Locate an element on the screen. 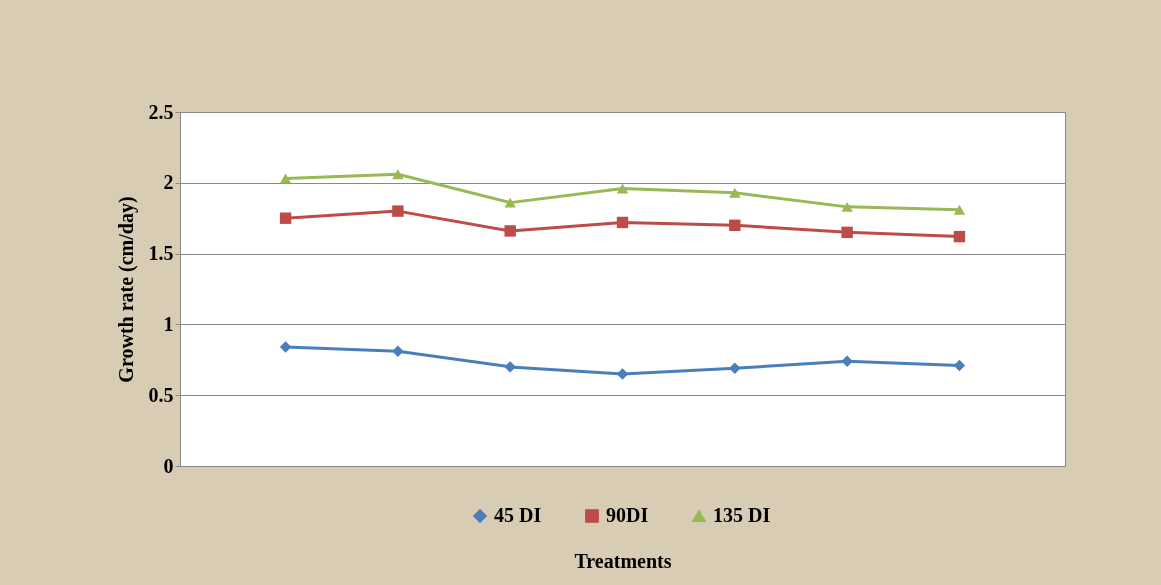  legend-label: 90DI is located at coordinates (627, 515).